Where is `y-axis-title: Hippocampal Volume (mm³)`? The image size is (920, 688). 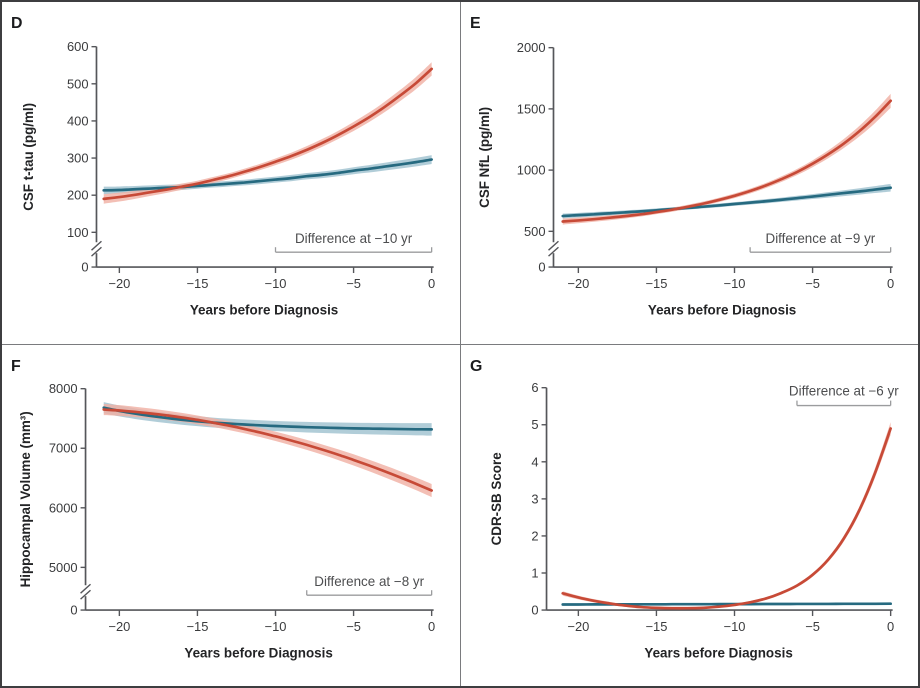 y-axis-title: Hippocampal Volume (mm³) is located at coordinates (25, 499).